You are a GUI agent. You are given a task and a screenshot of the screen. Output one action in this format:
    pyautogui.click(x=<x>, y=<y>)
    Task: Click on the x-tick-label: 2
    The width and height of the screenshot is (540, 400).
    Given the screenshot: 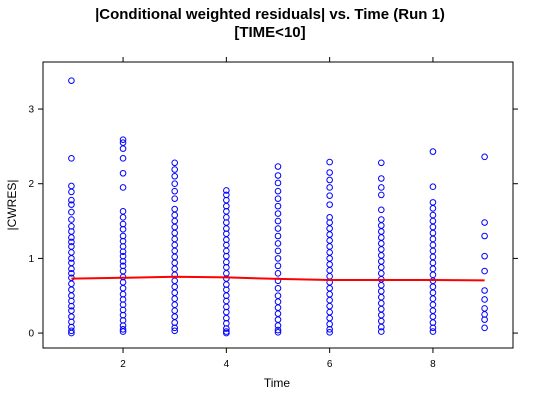 What is the action you would take?
    pyautogui.click(x=123, y=364)
    